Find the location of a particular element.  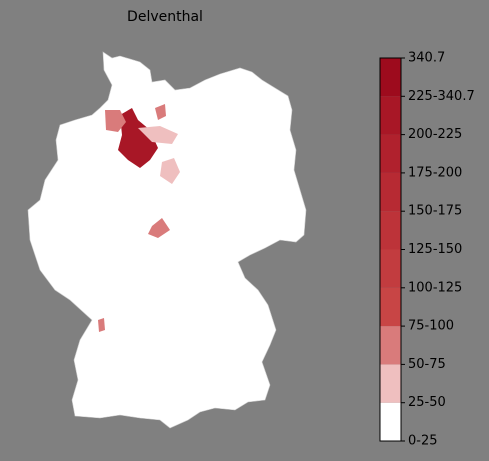

colorbar-tick-label: 340.7 is located at coordinates (426, 58).